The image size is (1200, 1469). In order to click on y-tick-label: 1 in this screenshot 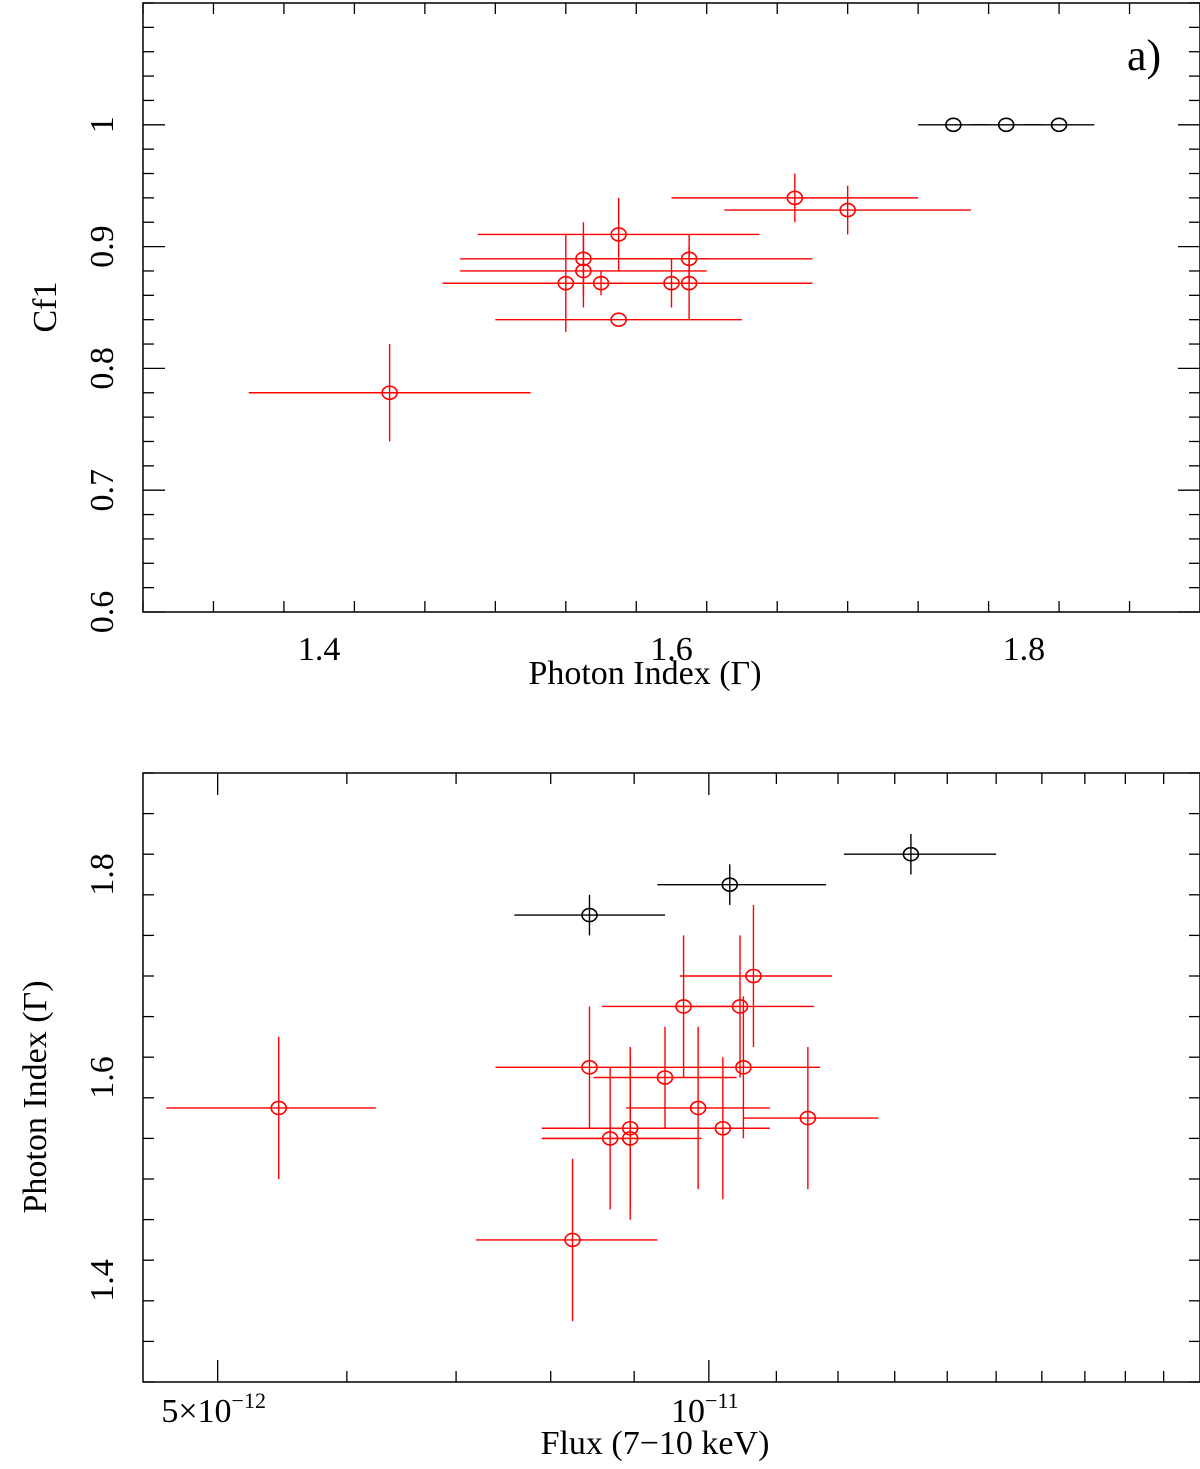, I will do `click(102, 124)`.